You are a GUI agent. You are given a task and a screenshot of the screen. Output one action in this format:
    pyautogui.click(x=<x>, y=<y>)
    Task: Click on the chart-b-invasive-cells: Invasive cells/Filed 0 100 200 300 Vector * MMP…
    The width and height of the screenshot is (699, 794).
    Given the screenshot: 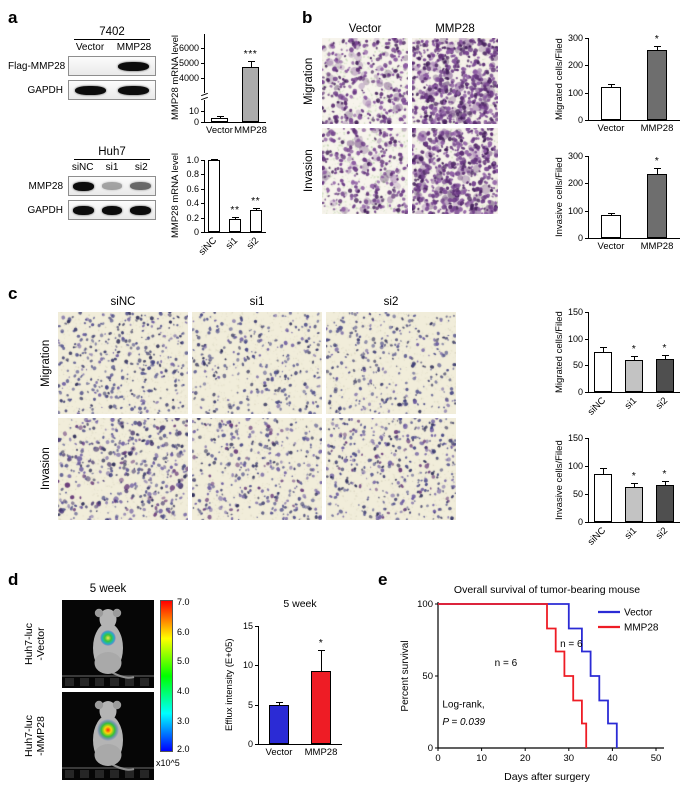 What is the action you would take?
    pyautogui.click(x=619, y=198)
    